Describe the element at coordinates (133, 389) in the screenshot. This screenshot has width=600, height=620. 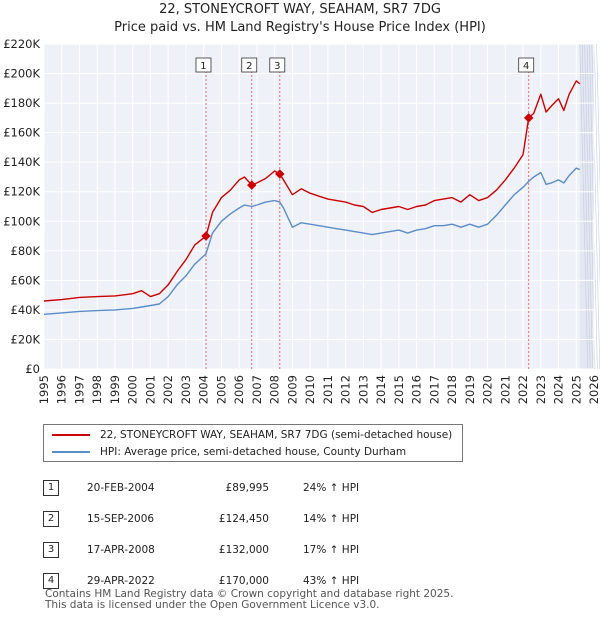
I see `x-tick-label: 2000` at that location.